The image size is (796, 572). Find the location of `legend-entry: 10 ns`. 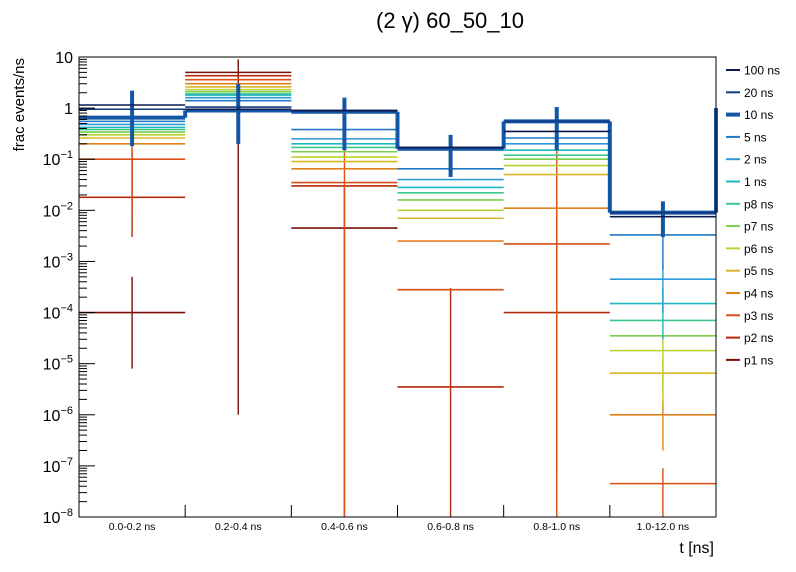

legend-entry: 10 ns is located at coordinates (749, 115).